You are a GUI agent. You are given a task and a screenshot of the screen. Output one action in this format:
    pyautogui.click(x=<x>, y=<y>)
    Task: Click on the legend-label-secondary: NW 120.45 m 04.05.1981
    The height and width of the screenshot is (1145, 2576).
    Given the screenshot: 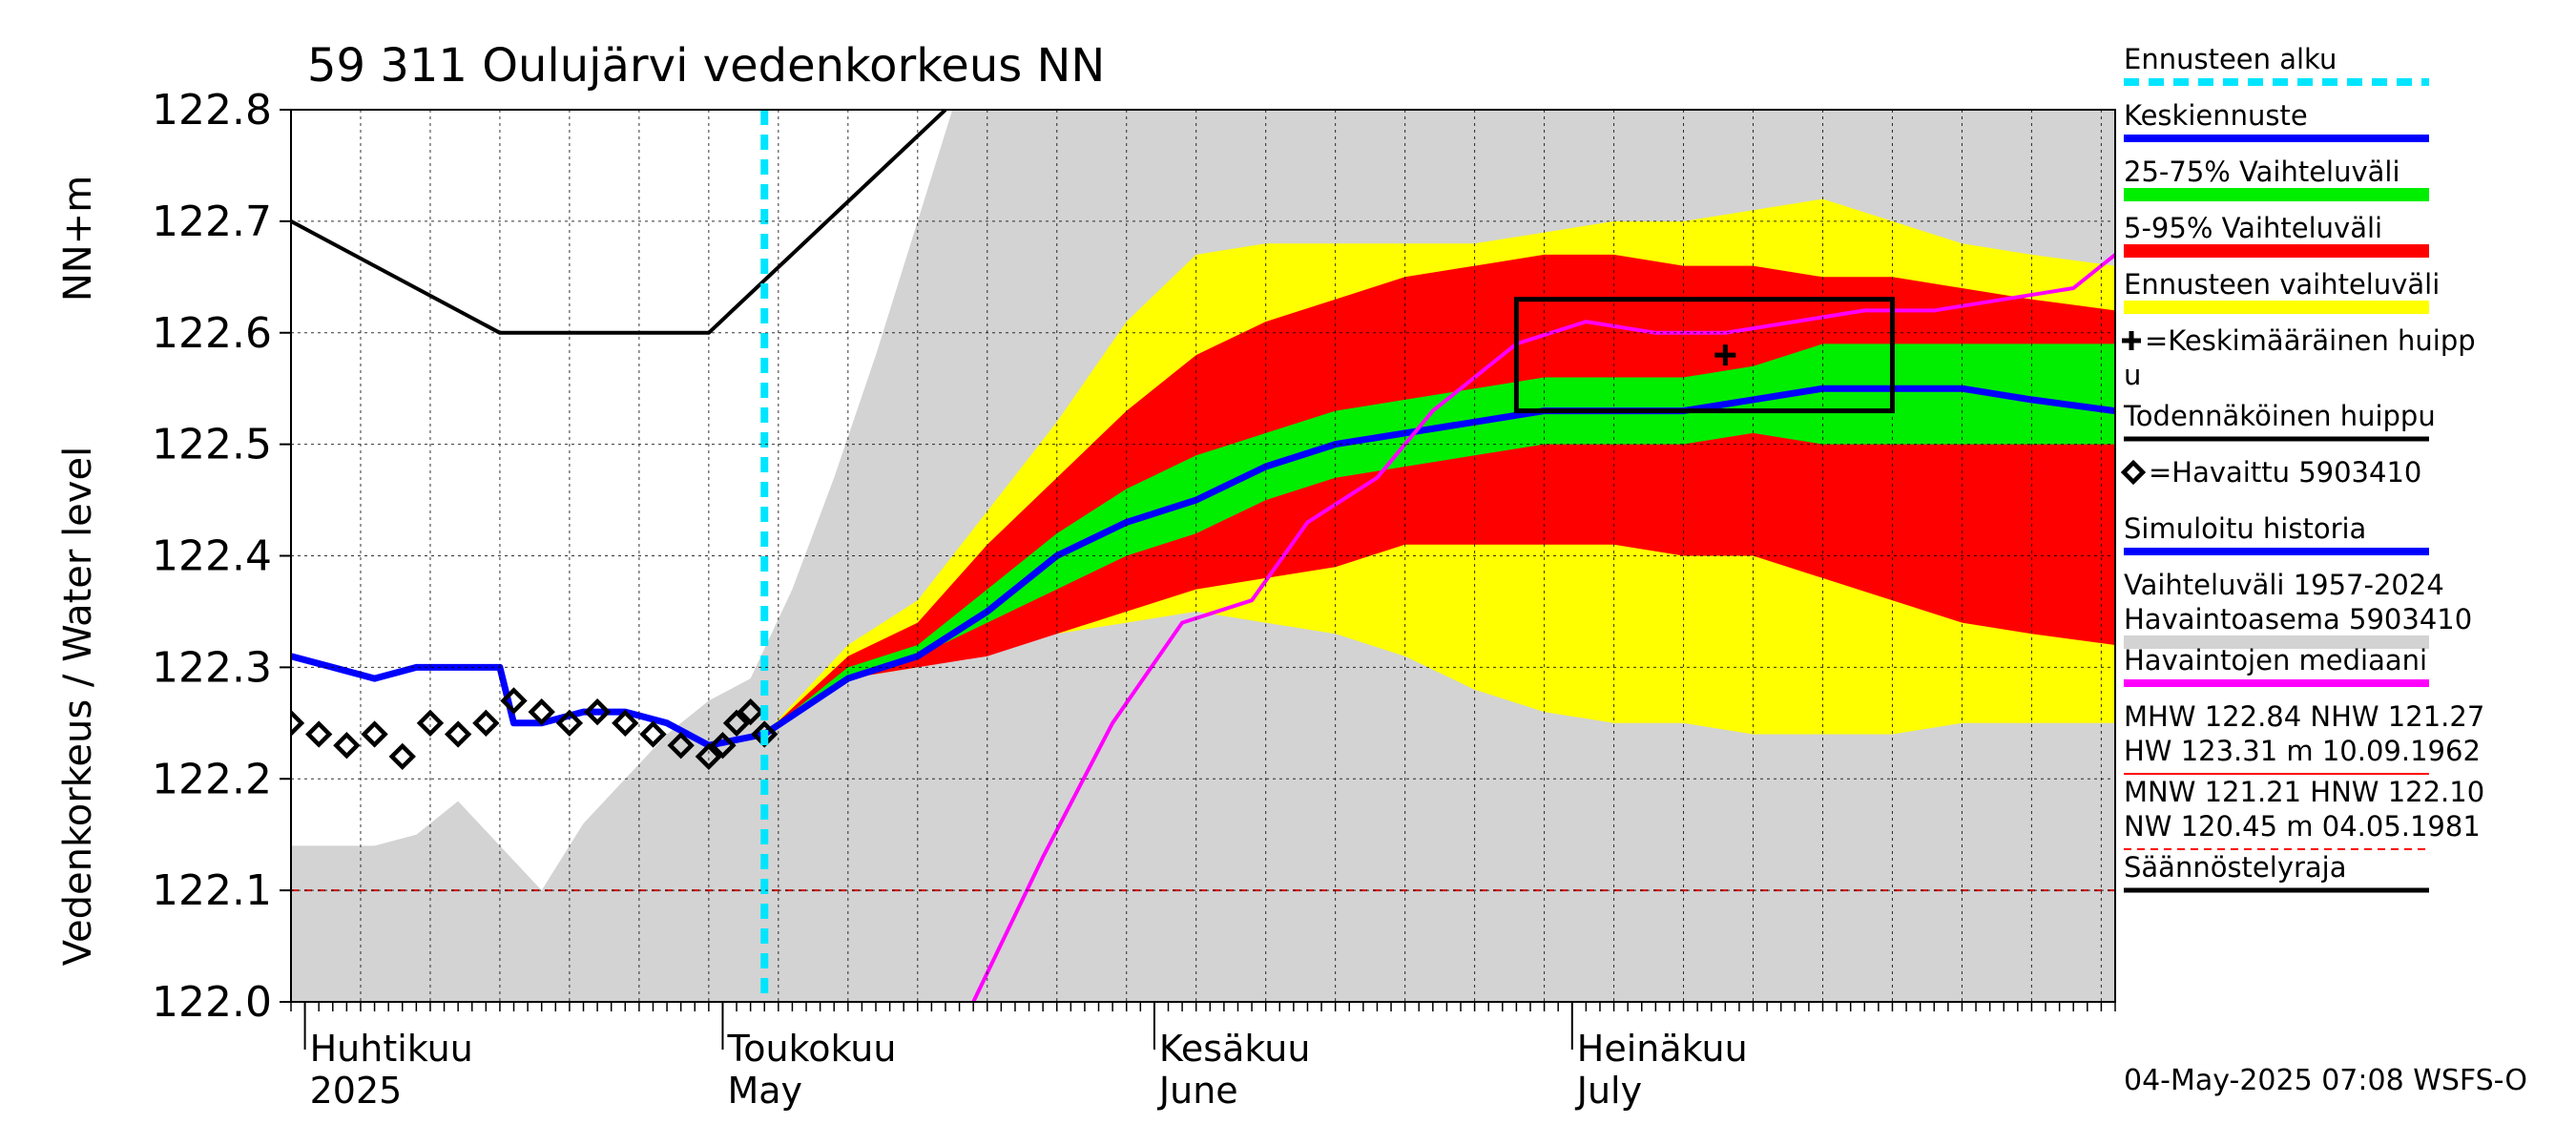 What is the action you would take?
    pyautogui.click(x=2302, y=827)
    